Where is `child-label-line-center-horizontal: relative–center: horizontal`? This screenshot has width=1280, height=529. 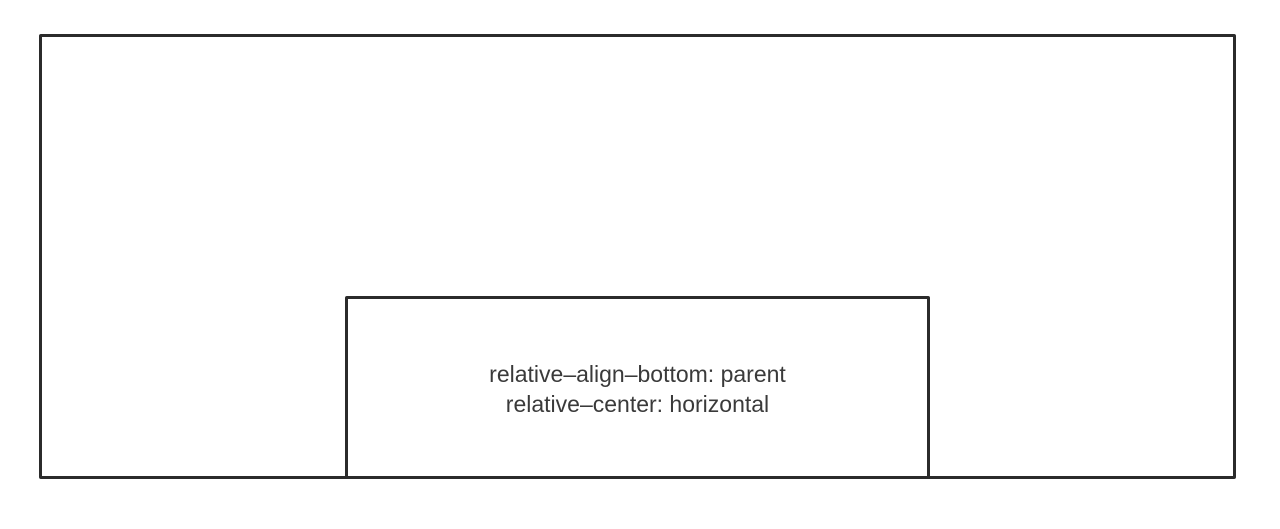
child-label-line-center-horizontal: relative–center: horizontal is located at coordinates (637, 403).